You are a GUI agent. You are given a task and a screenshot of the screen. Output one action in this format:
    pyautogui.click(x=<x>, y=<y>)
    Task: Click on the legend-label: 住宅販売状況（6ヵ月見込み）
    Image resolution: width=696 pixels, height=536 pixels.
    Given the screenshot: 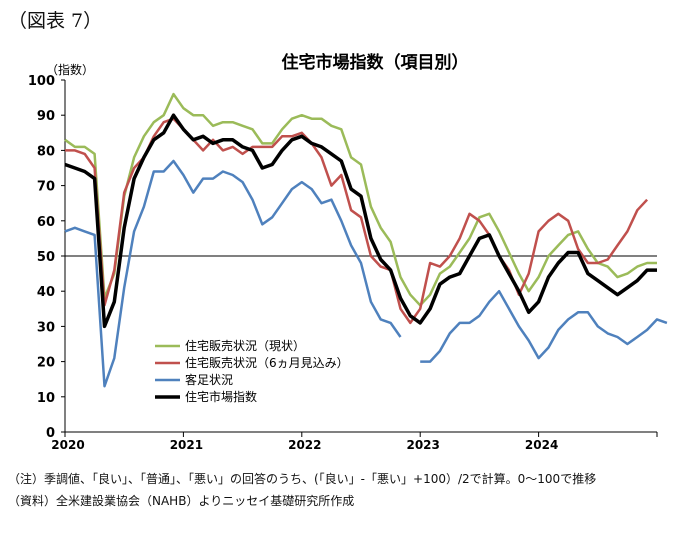 What is the action you would take?
    pyautogui.click(x=267, y=362)
    